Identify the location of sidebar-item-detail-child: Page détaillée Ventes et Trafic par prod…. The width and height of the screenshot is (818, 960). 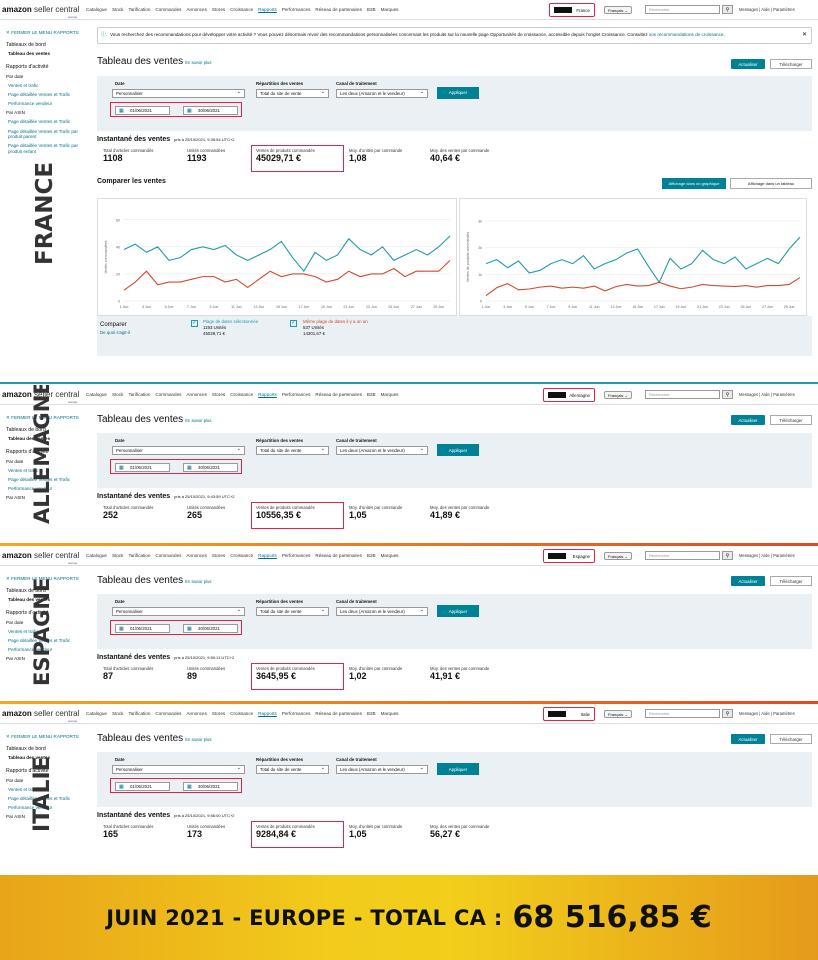
(43, 148).